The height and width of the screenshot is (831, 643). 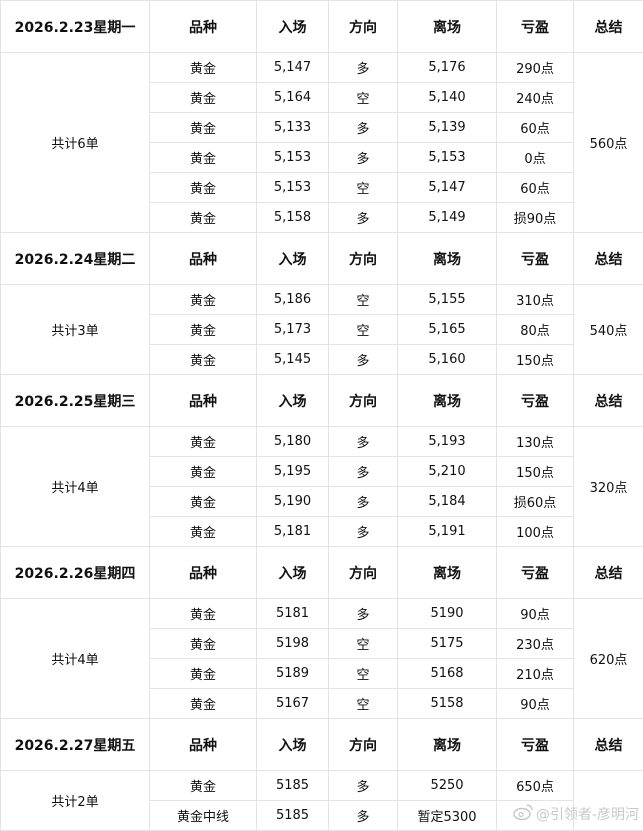 What do you see at coordinates (292, 501) in the screenshot?
I see `trade-entry: 5,190` at bounding box center [292, 501].